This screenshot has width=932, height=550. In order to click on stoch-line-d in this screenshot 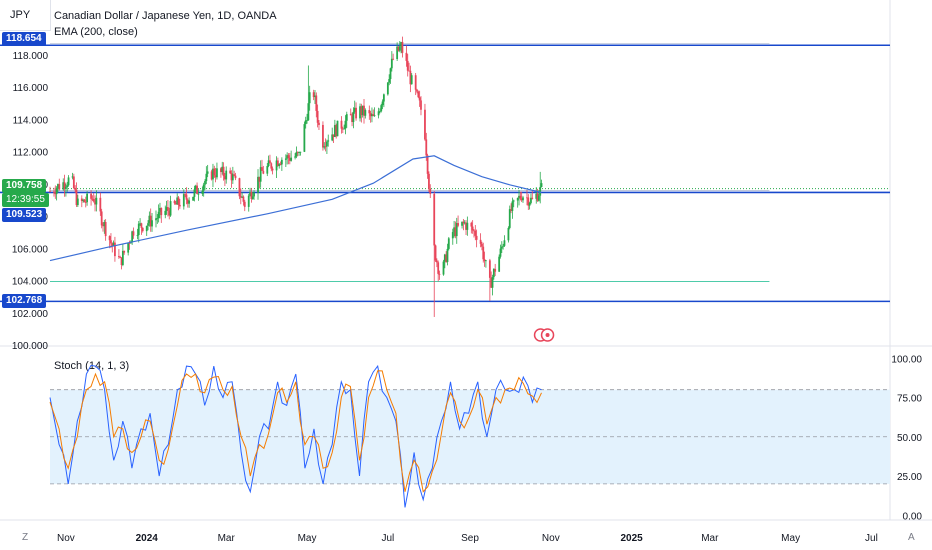, I will do `click(295, 431)`.